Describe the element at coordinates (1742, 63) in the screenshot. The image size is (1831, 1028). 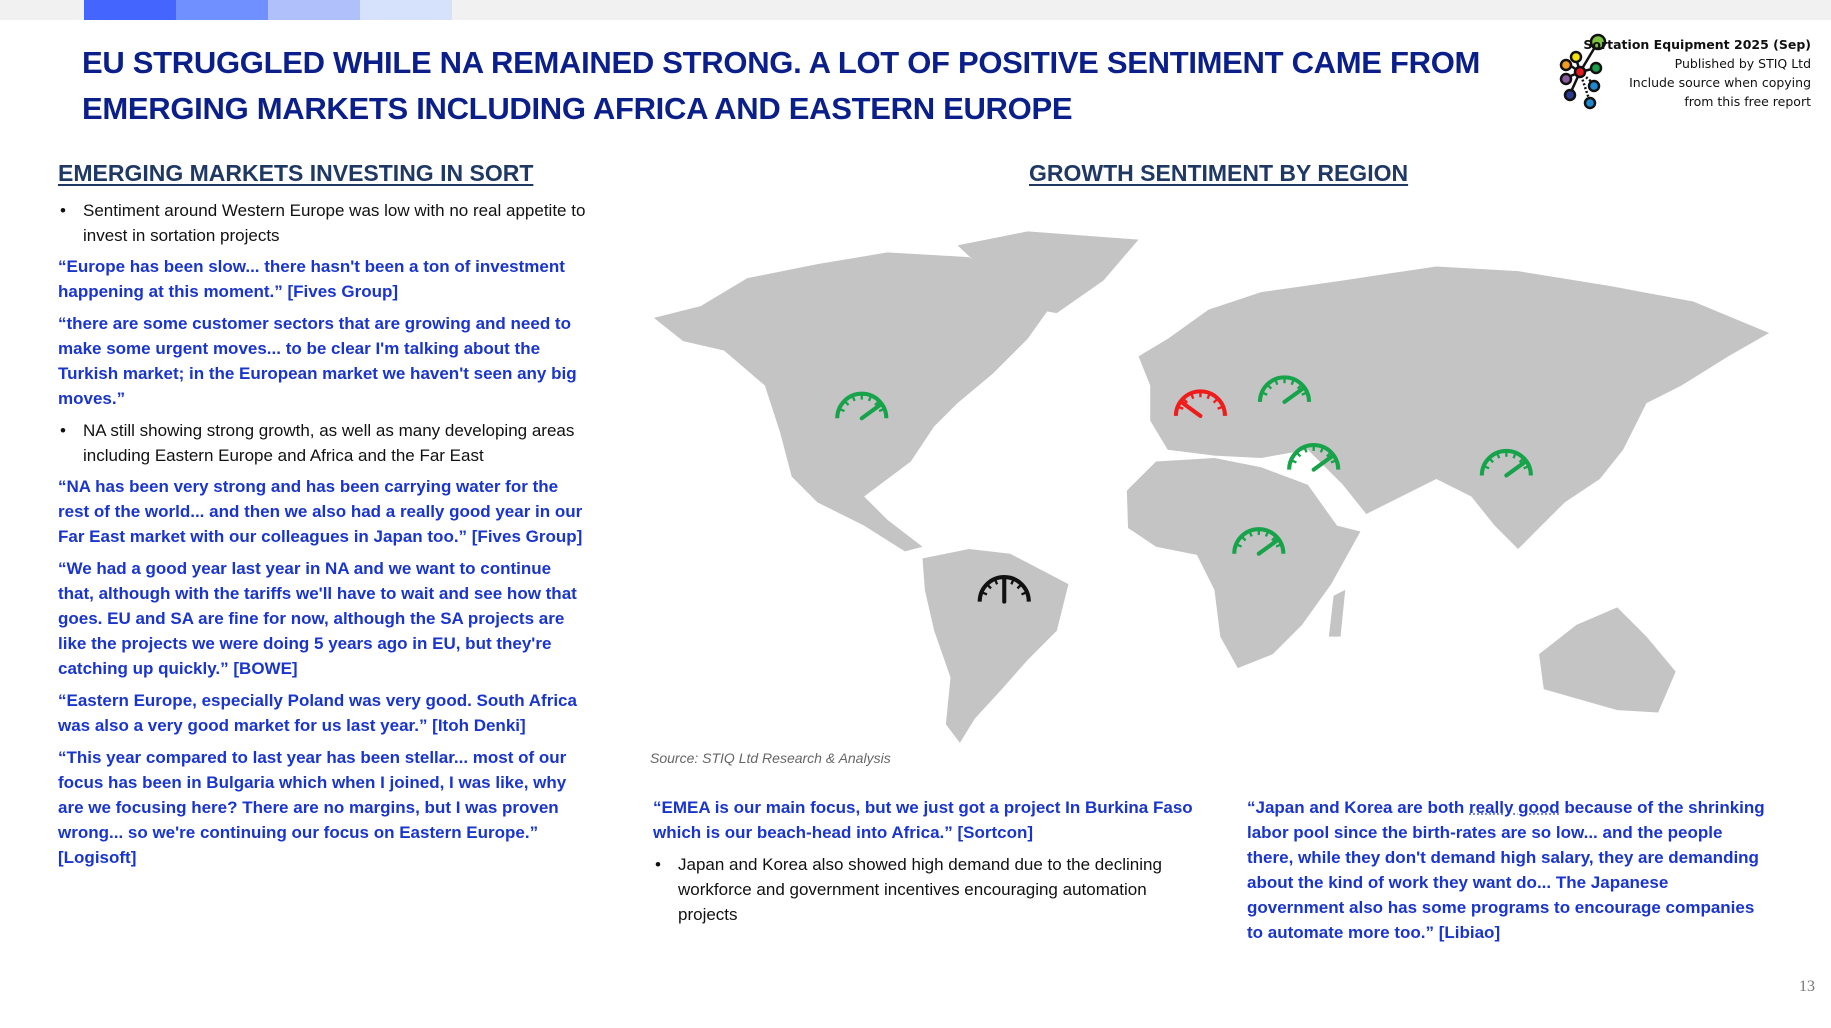
I see `published-by: Published by STIQ Ltd` at that location.